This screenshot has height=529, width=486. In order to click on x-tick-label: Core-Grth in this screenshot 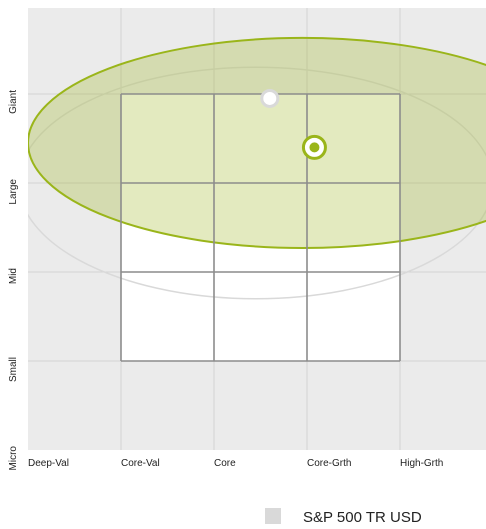, I will do `click(329, 463)`.